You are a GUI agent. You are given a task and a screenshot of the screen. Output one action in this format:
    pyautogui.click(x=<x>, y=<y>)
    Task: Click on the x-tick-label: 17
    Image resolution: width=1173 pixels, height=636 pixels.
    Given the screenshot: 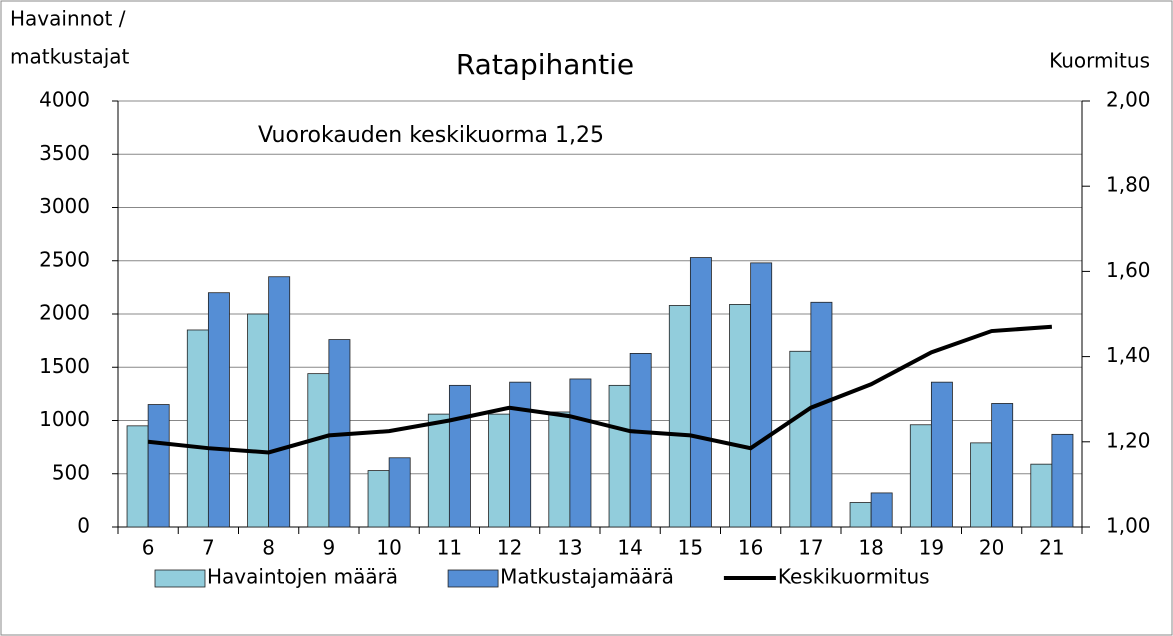 What is the action you would take?
    pyautogui.click(x=810, y=548)
    